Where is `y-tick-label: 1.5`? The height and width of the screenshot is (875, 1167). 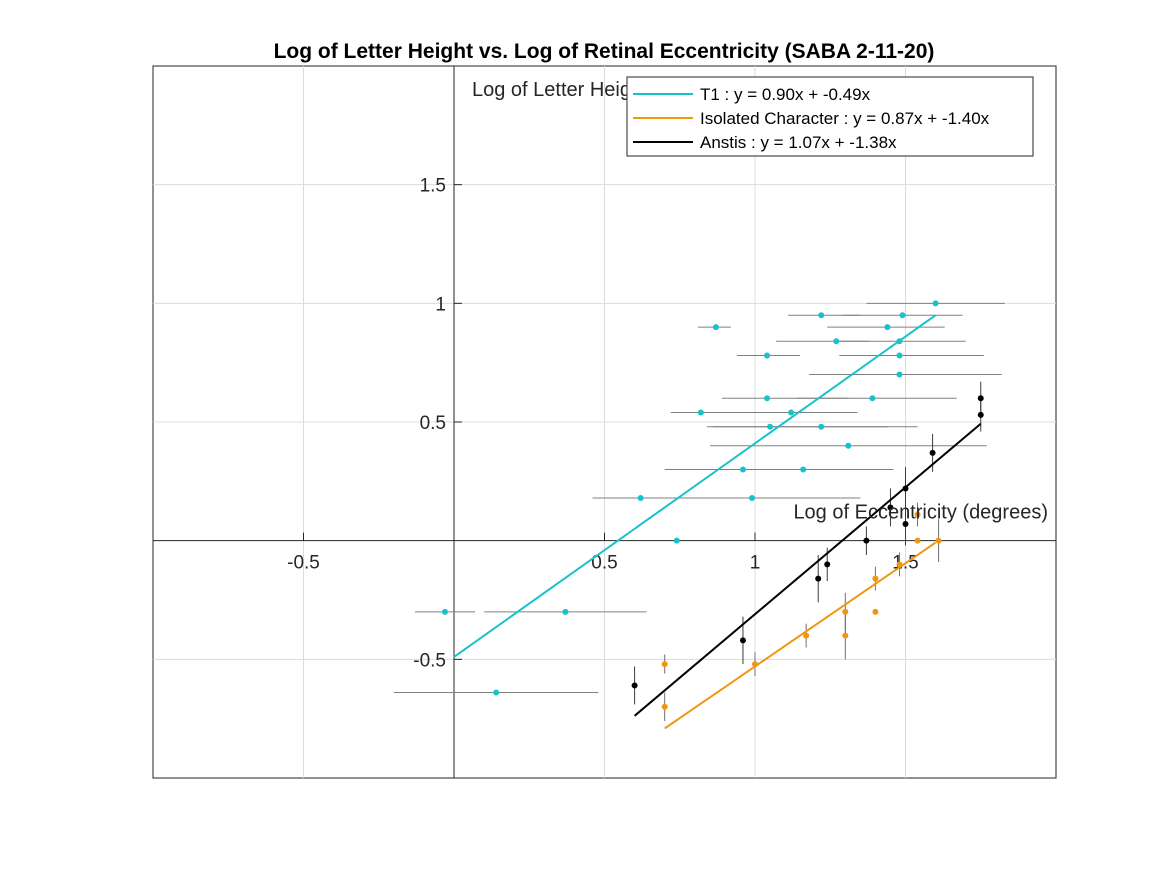
y-tick-label: 1.5 is located at coordinates (433, 186).